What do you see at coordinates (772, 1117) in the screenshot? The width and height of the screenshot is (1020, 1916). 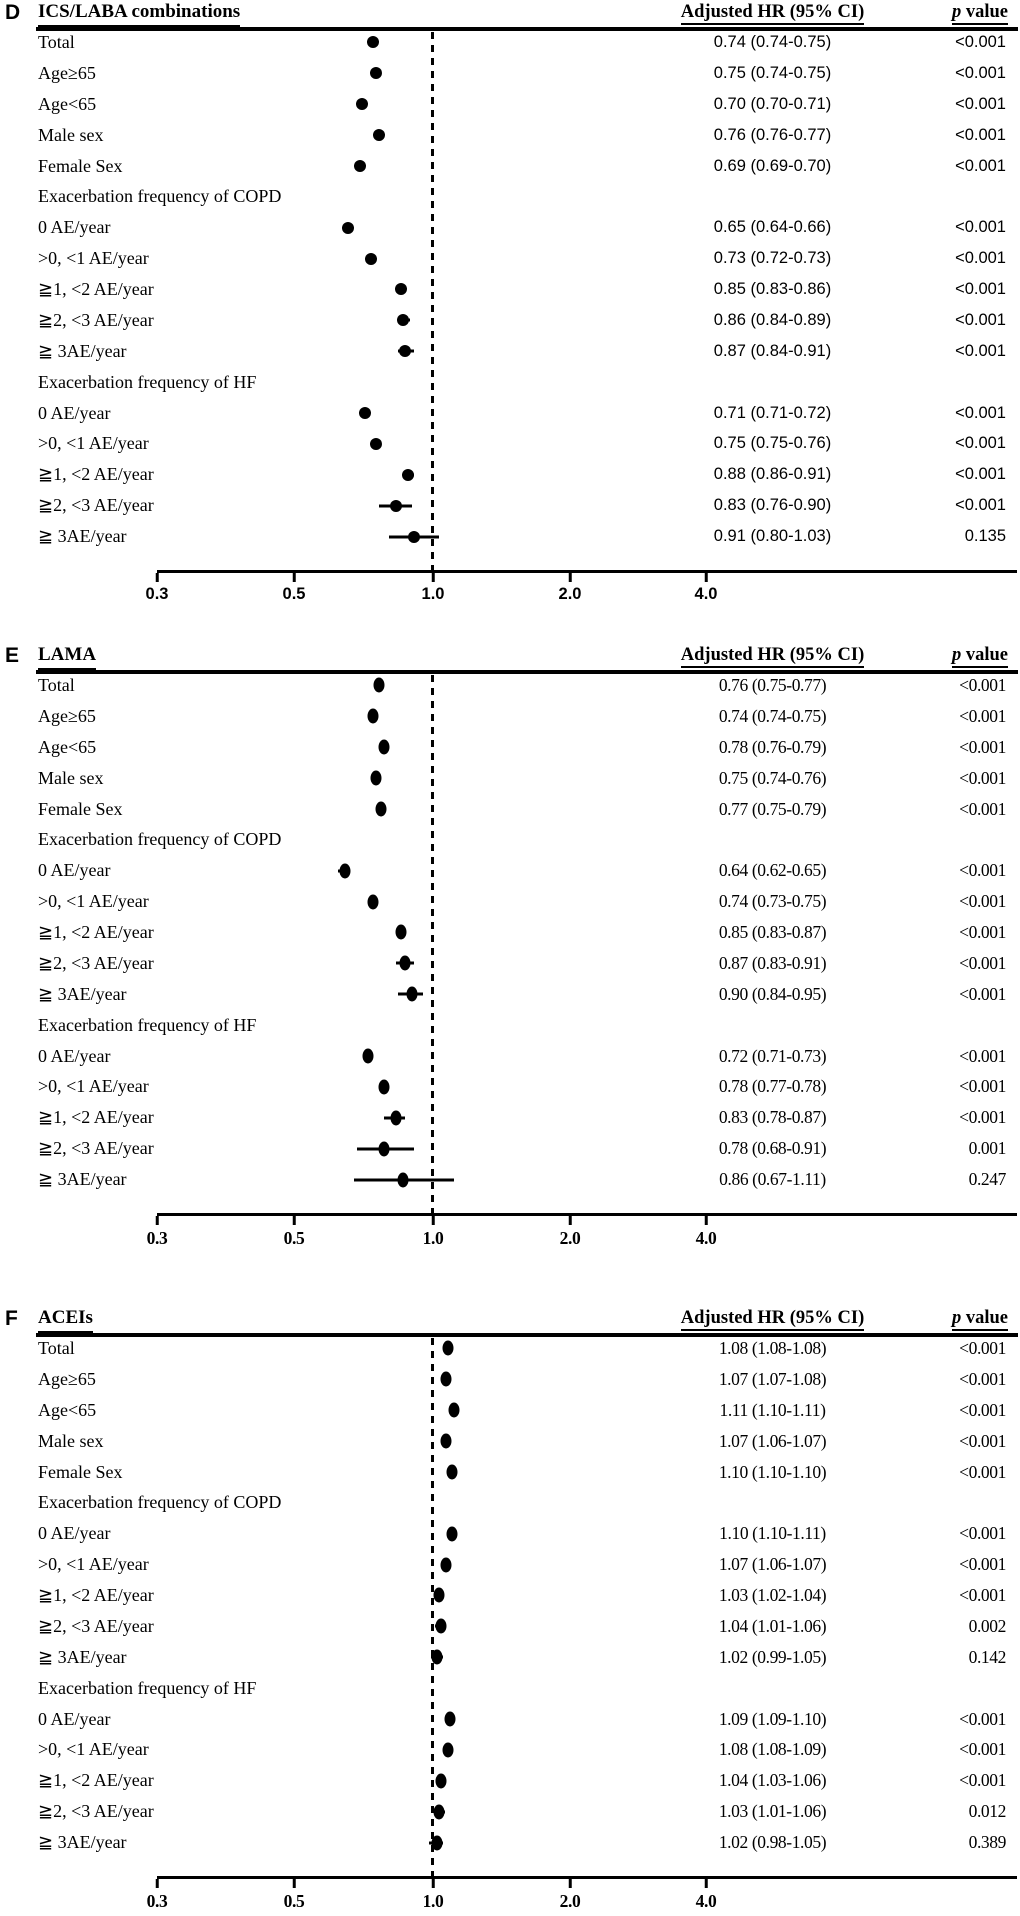 I see `hr-value: 0.83 (0.78-0.87)` at bounding box center [772, 1117].